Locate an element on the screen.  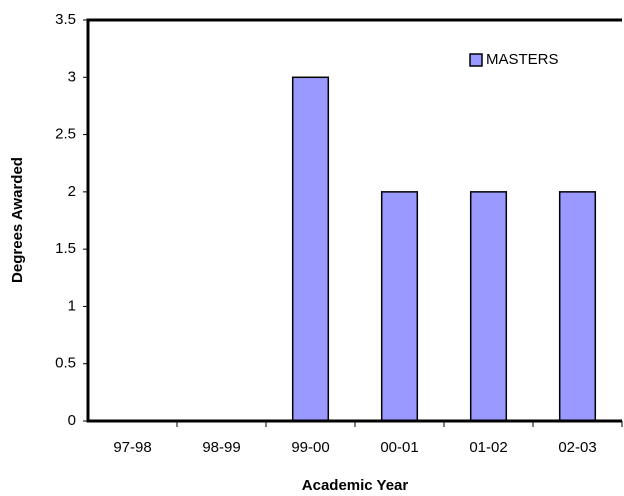
y-tick-label: 1 is located at coordinates (72, 305).